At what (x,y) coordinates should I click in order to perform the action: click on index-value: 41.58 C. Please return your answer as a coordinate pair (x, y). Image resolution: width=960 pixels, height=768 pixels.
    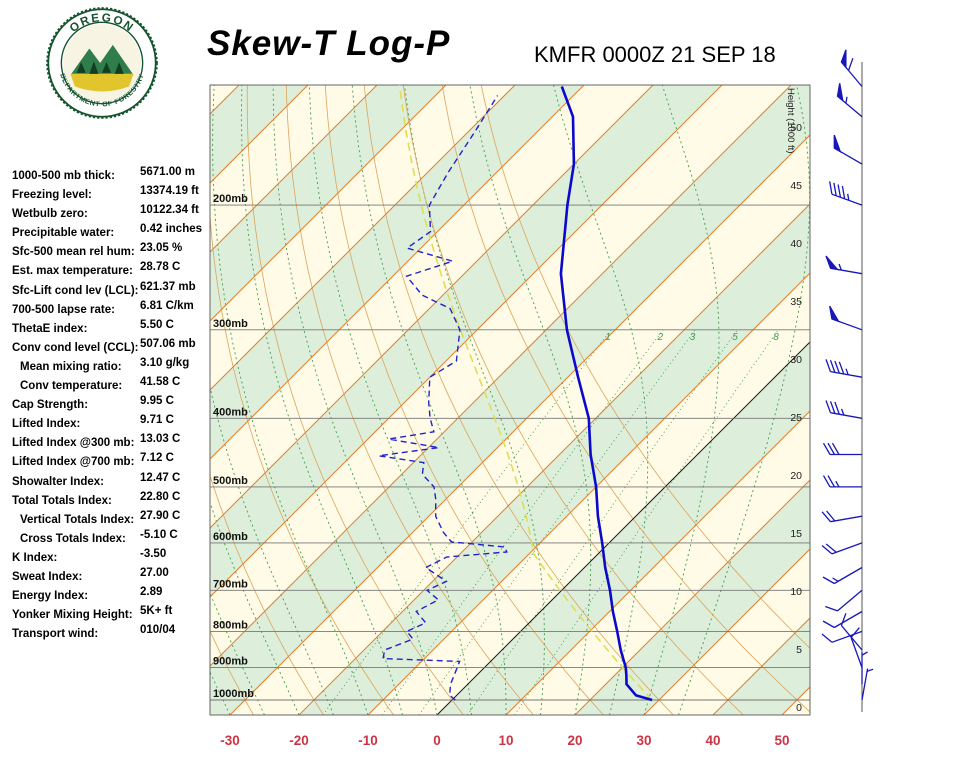
    Looking at the image, I should click on (160, 382).